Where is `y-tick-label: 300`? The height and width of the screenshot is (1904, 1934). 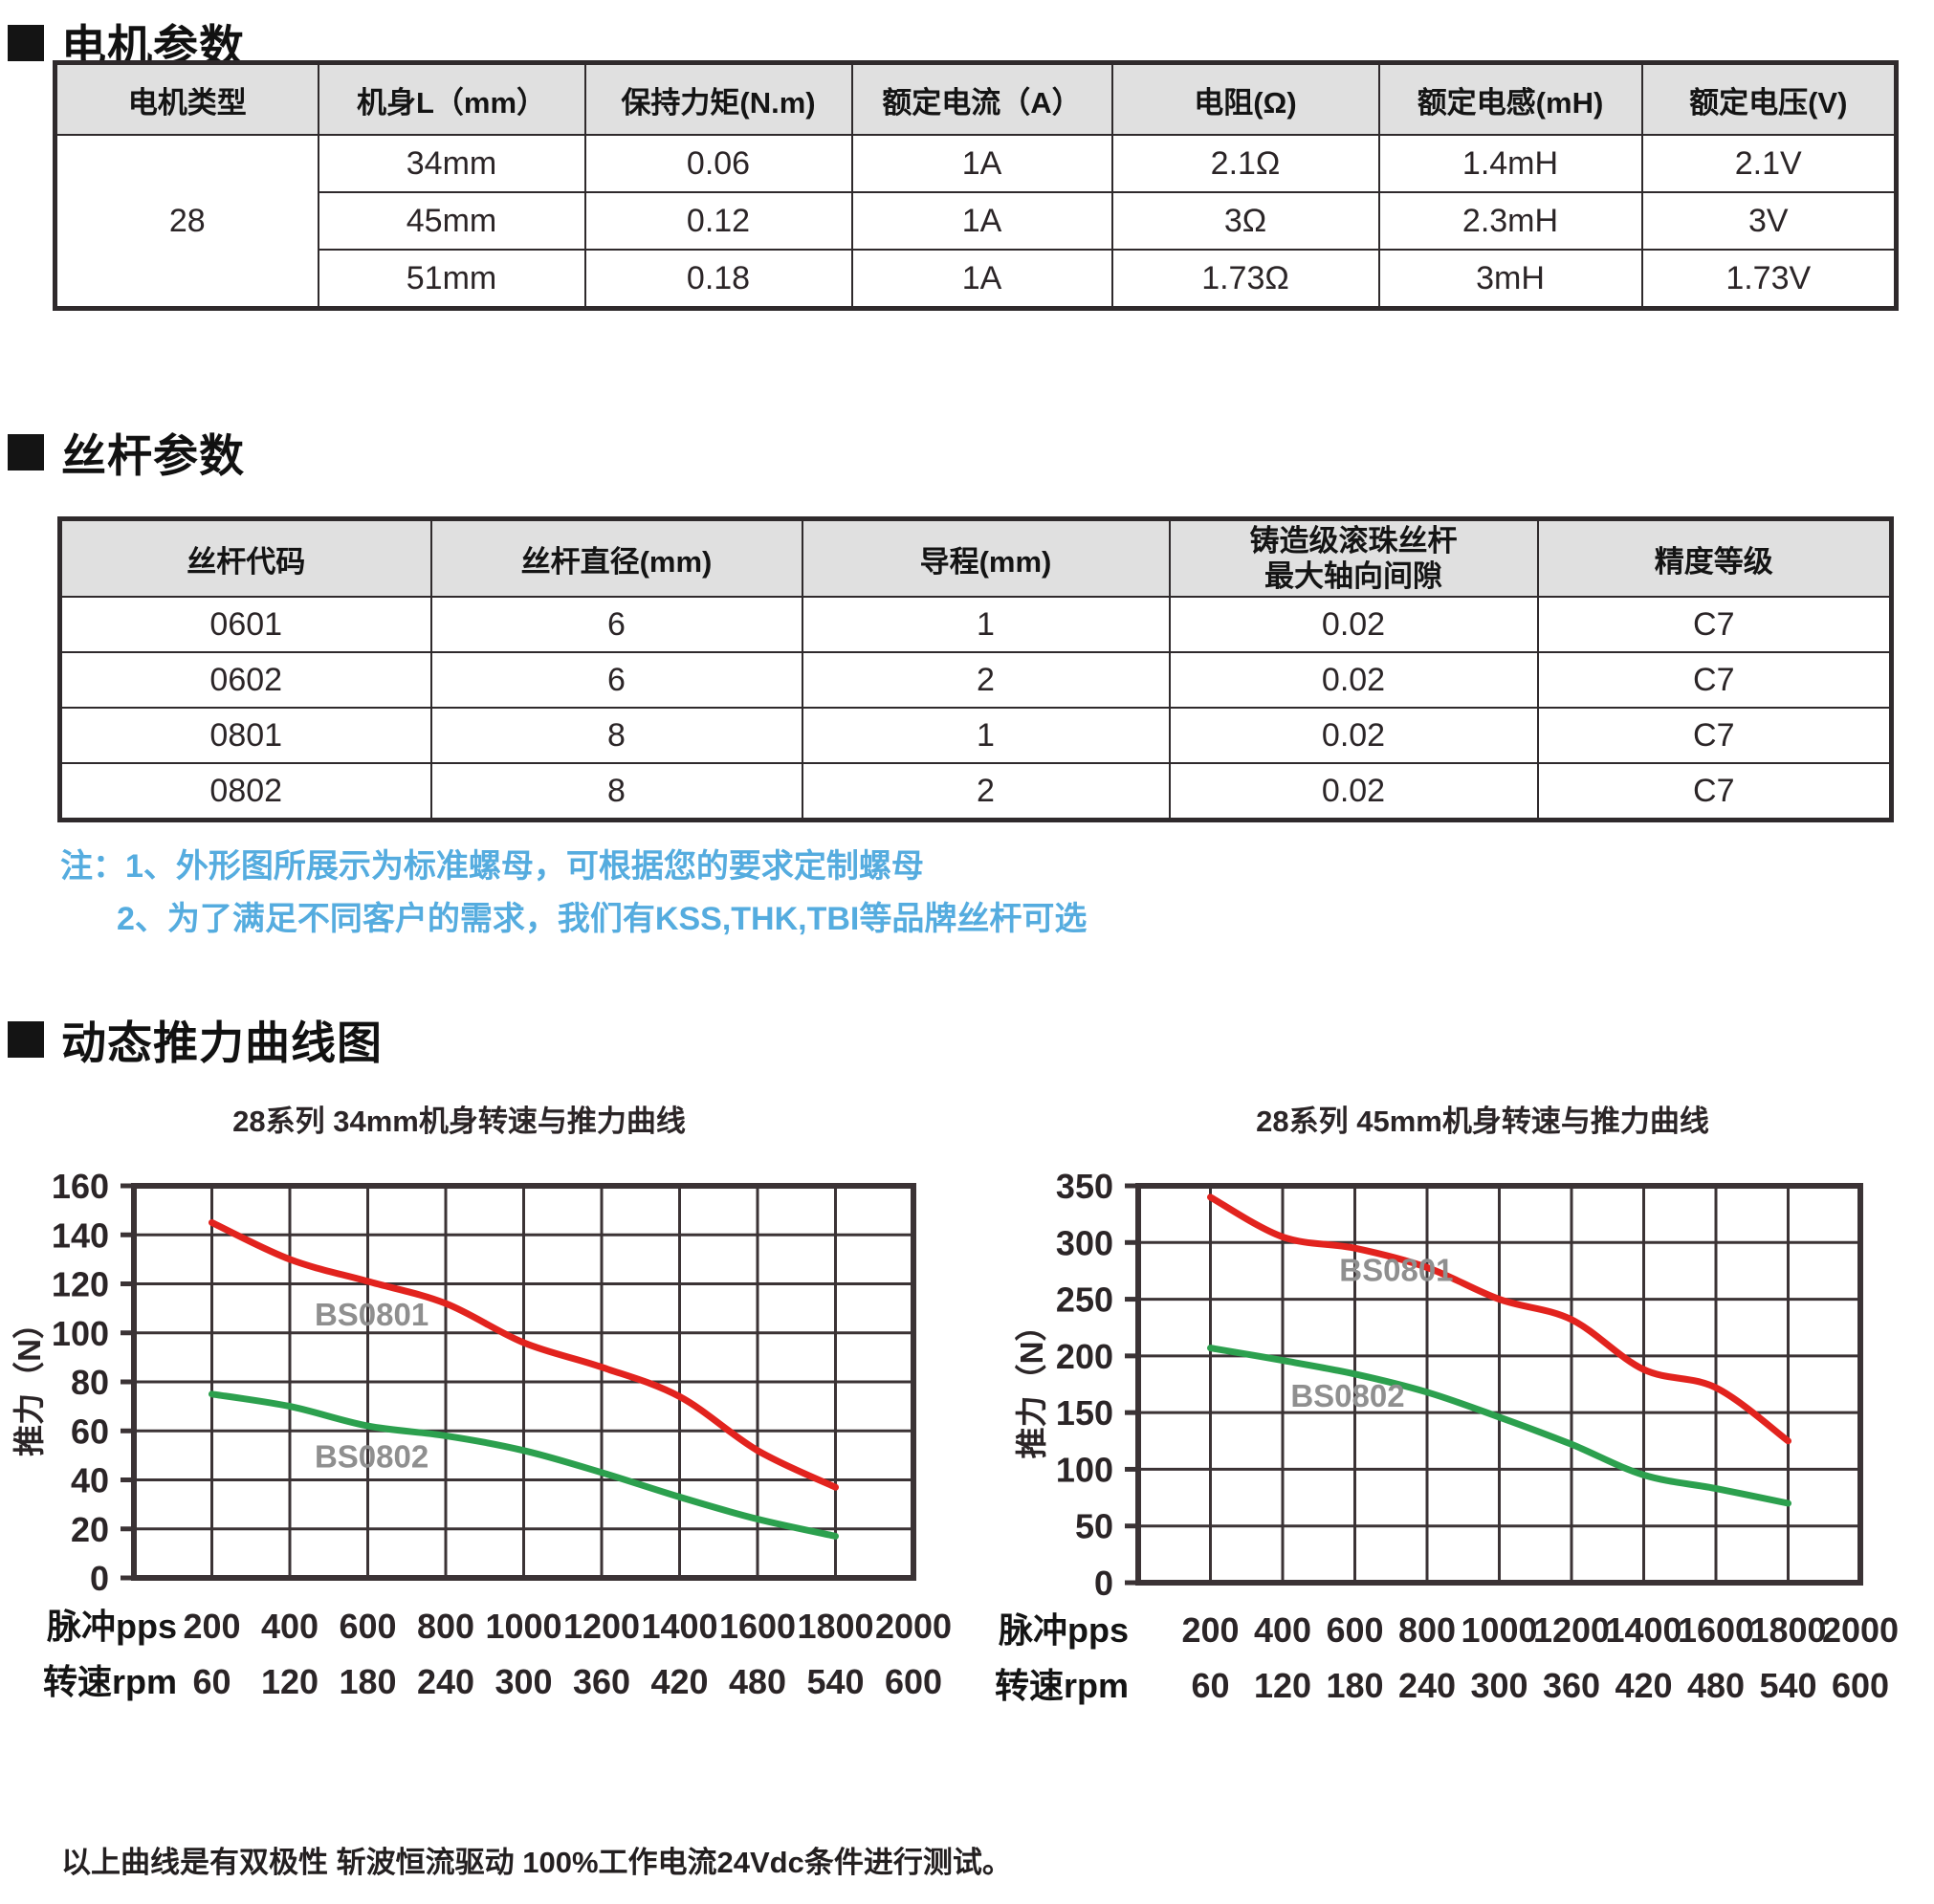 y-tick-label: 300 is located at coordinates (1085, 1243).